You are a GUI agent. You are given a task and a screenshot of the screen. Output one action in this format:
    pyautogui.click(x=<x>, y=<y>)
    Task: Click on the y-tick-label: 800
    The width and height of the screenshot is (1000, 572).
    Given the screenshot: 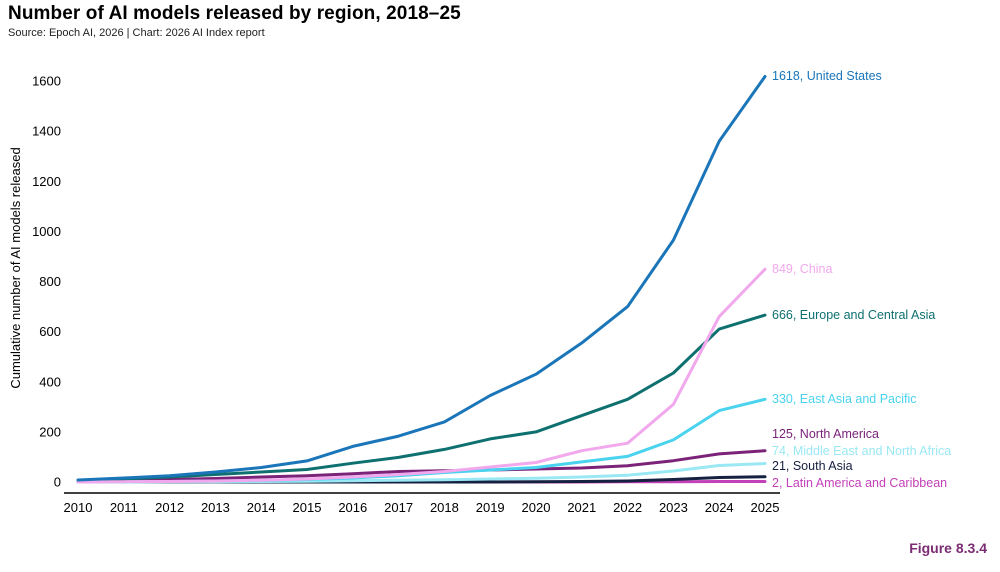 What is the action you would take?
    pyautogui.click(x=50, y=281)
    